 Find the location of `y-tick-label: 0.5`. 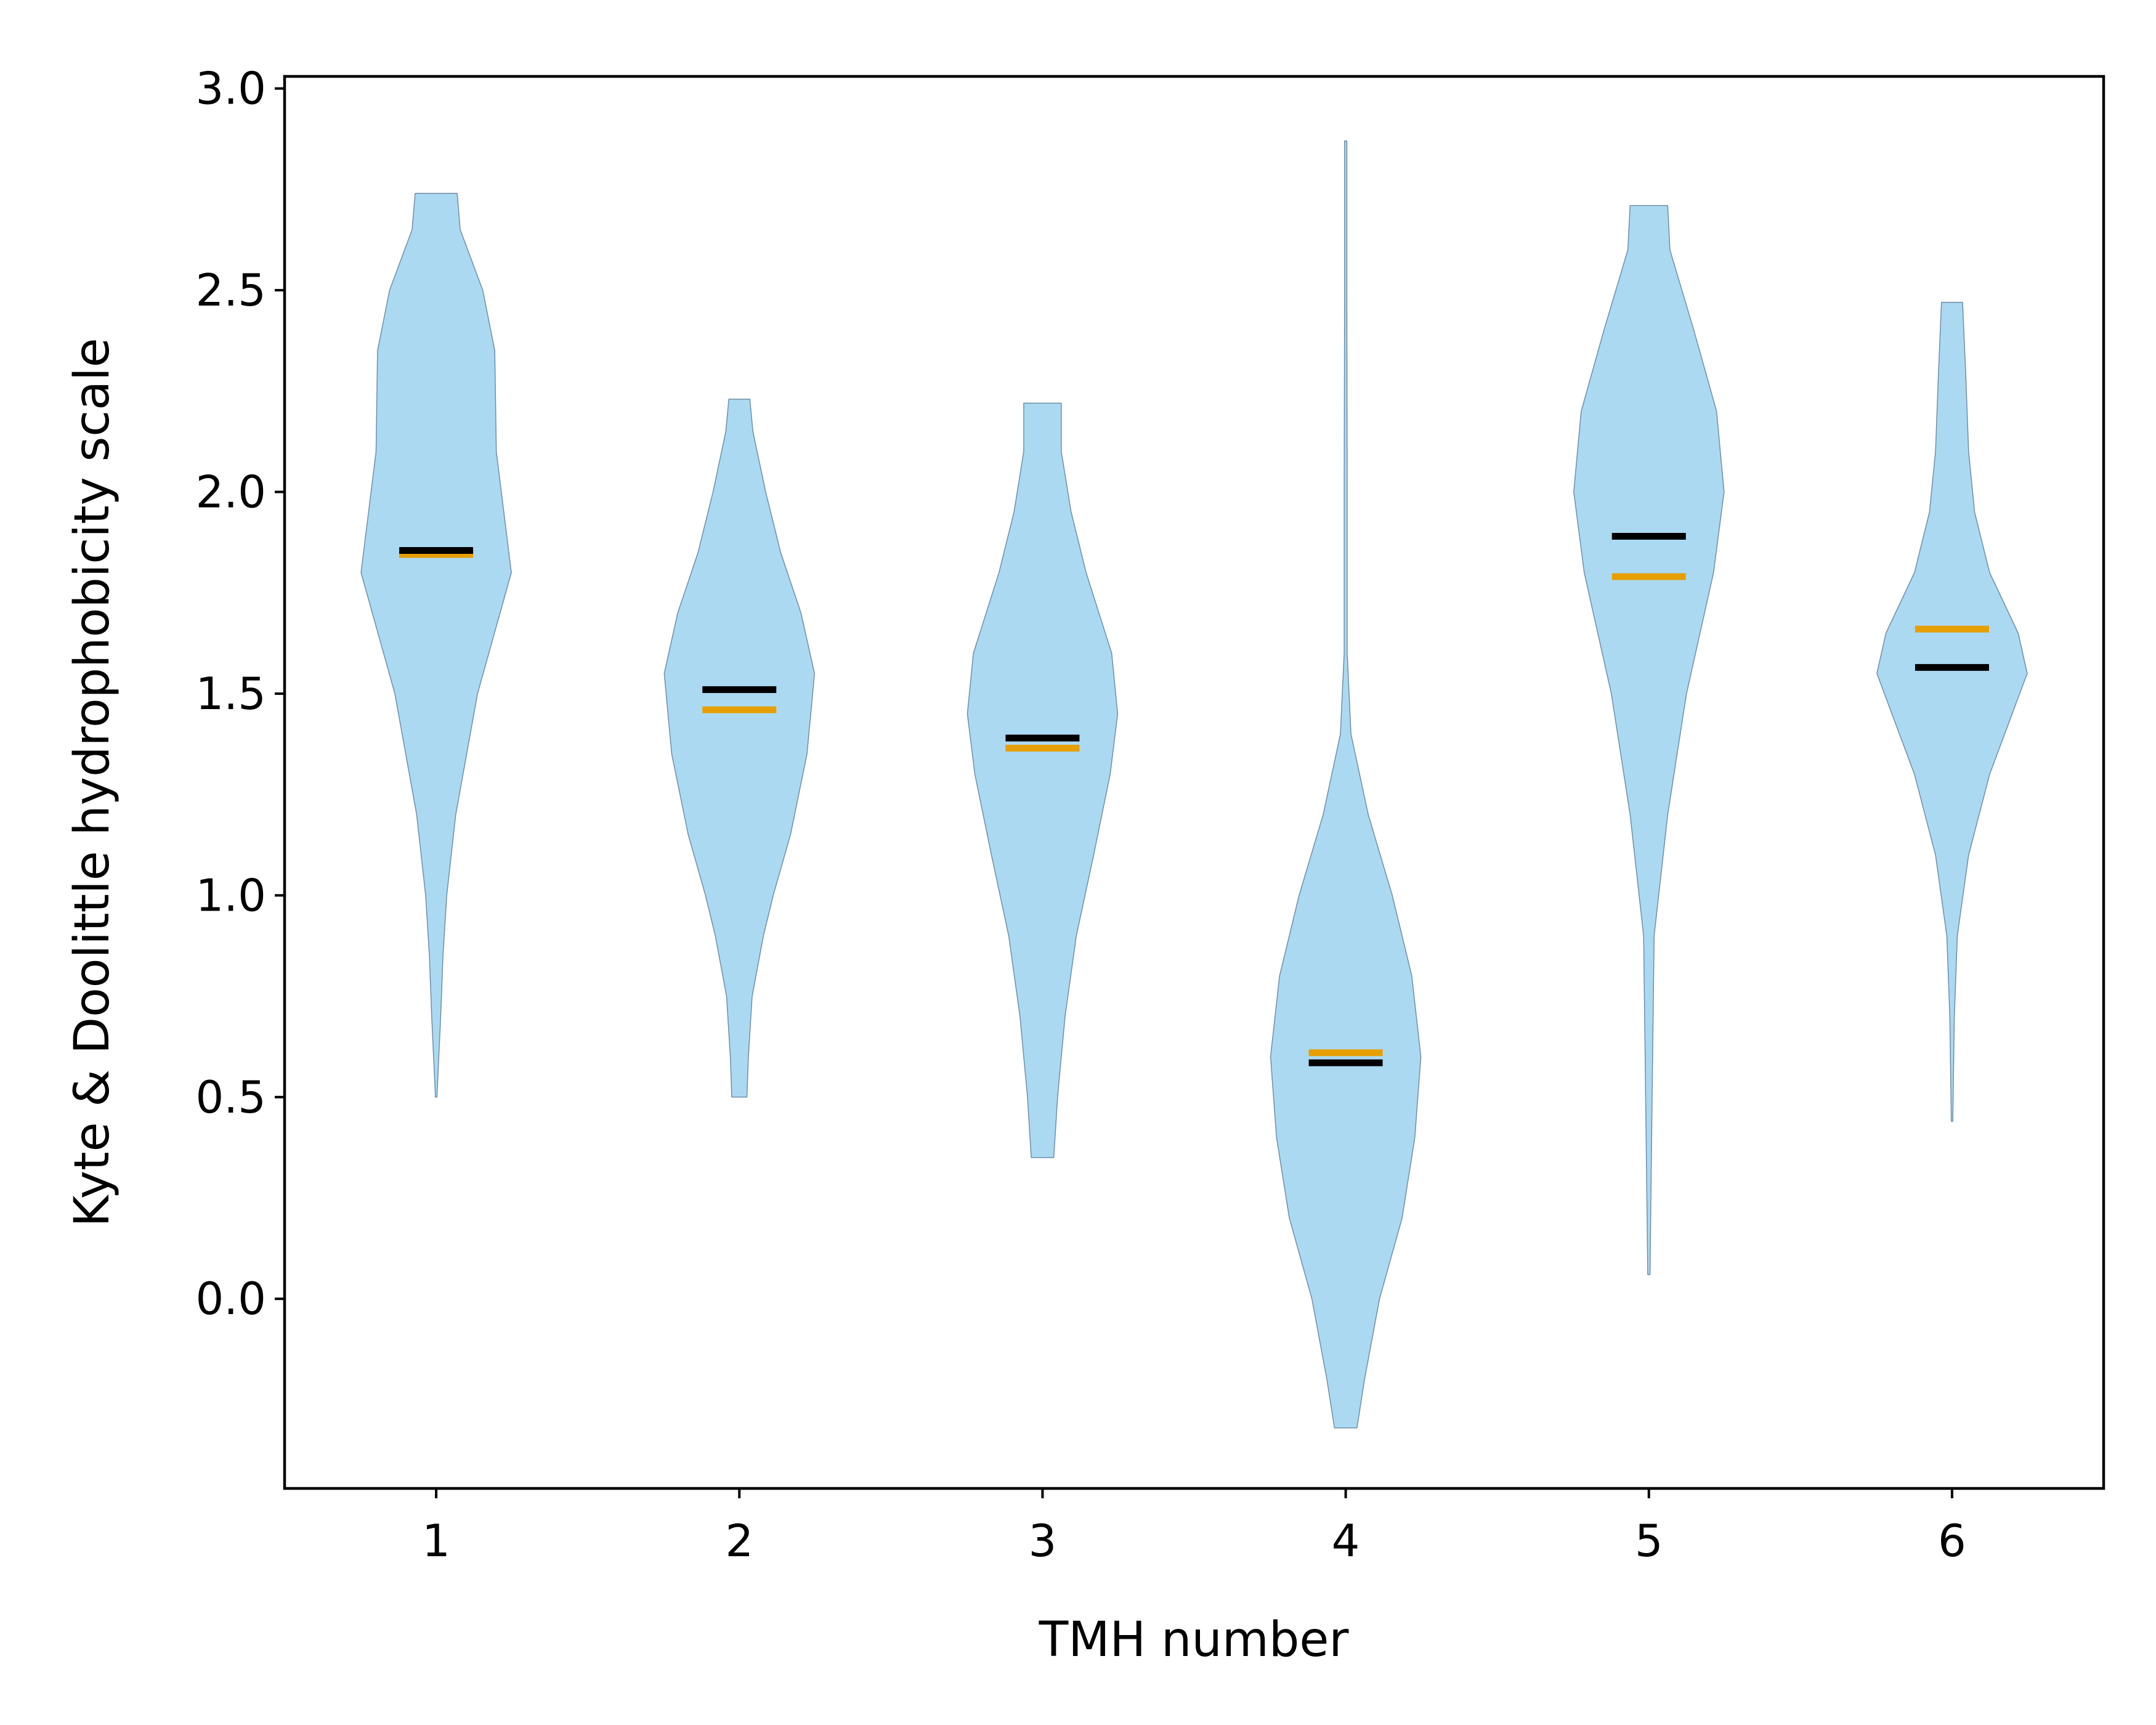

y-tick-label: 0.5 is located at coordinates (230, 1097).